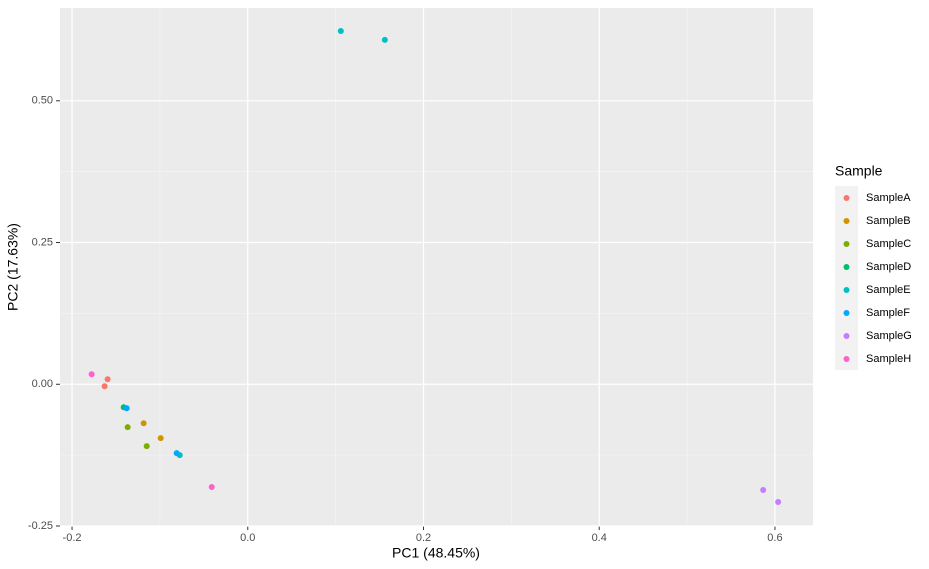 The image size is (929, 569). What do you see at coordinates (423, 538) in the screenshot?
I see `x-tick-label: 0.2` at bounding box center [423, 538].